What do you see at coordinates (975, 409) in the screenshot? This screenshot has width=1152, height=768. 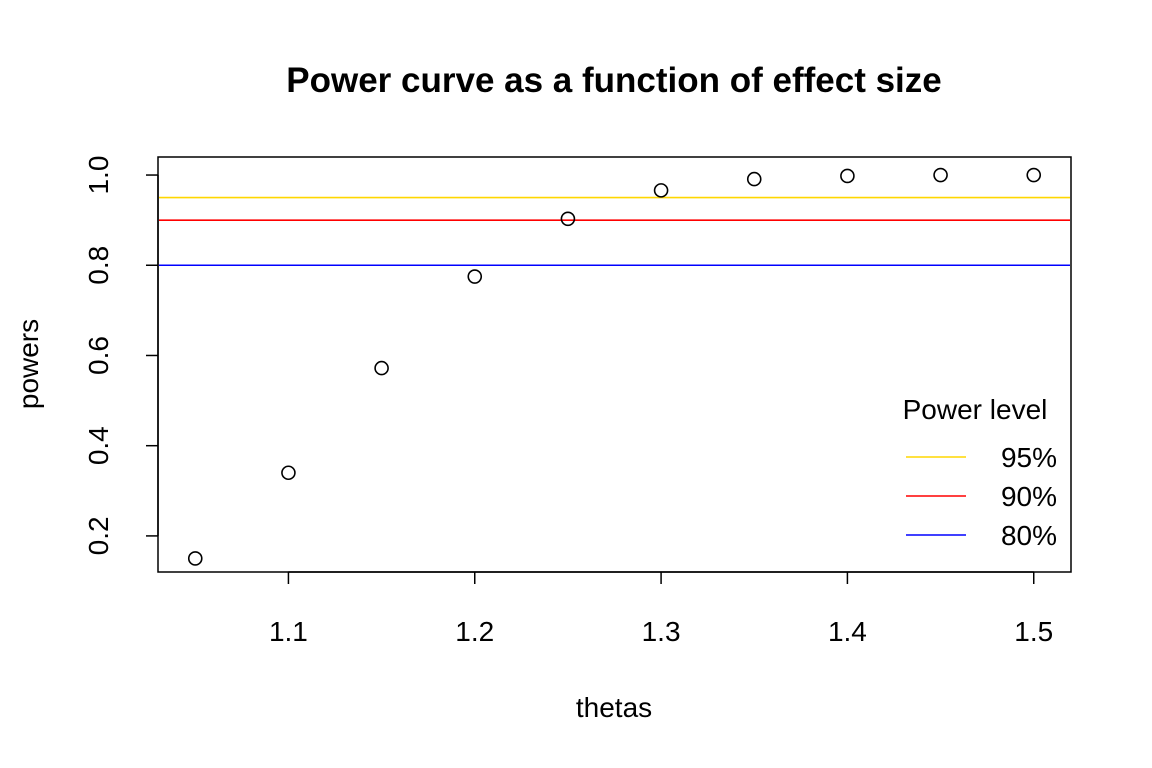 I see `legend-title: Power level` at bounding box center [975, 409].